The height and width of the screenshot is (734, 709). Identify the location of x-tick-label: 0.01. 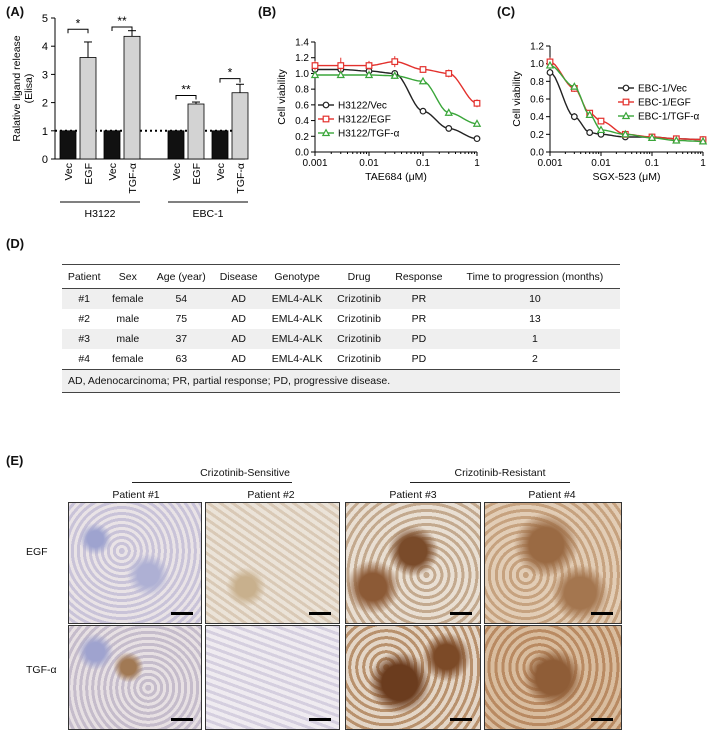
(369, 163).